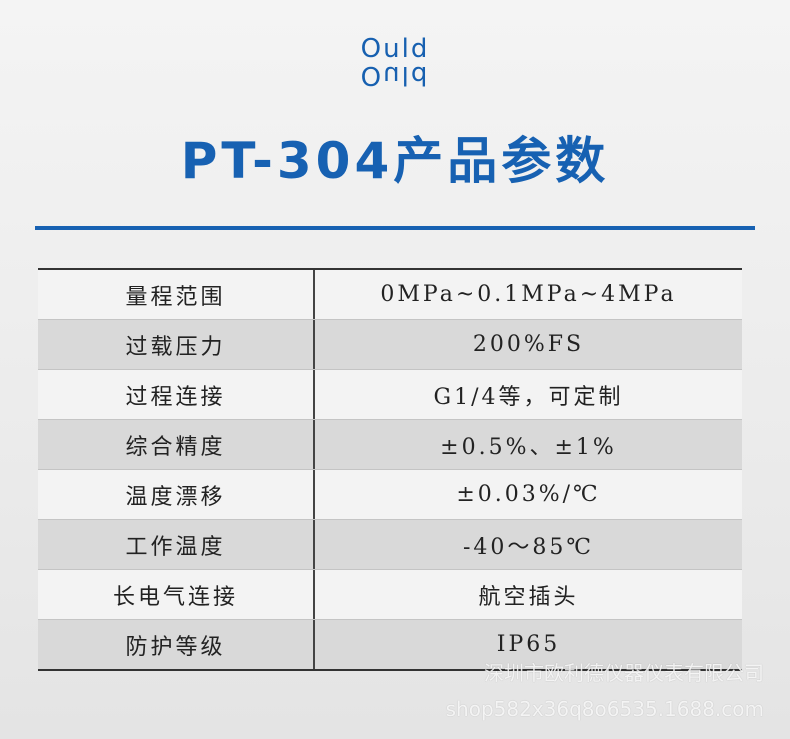 This screenshot has height=739, width=790. I want to click on param-name: 综合精度, so click(176, 444).